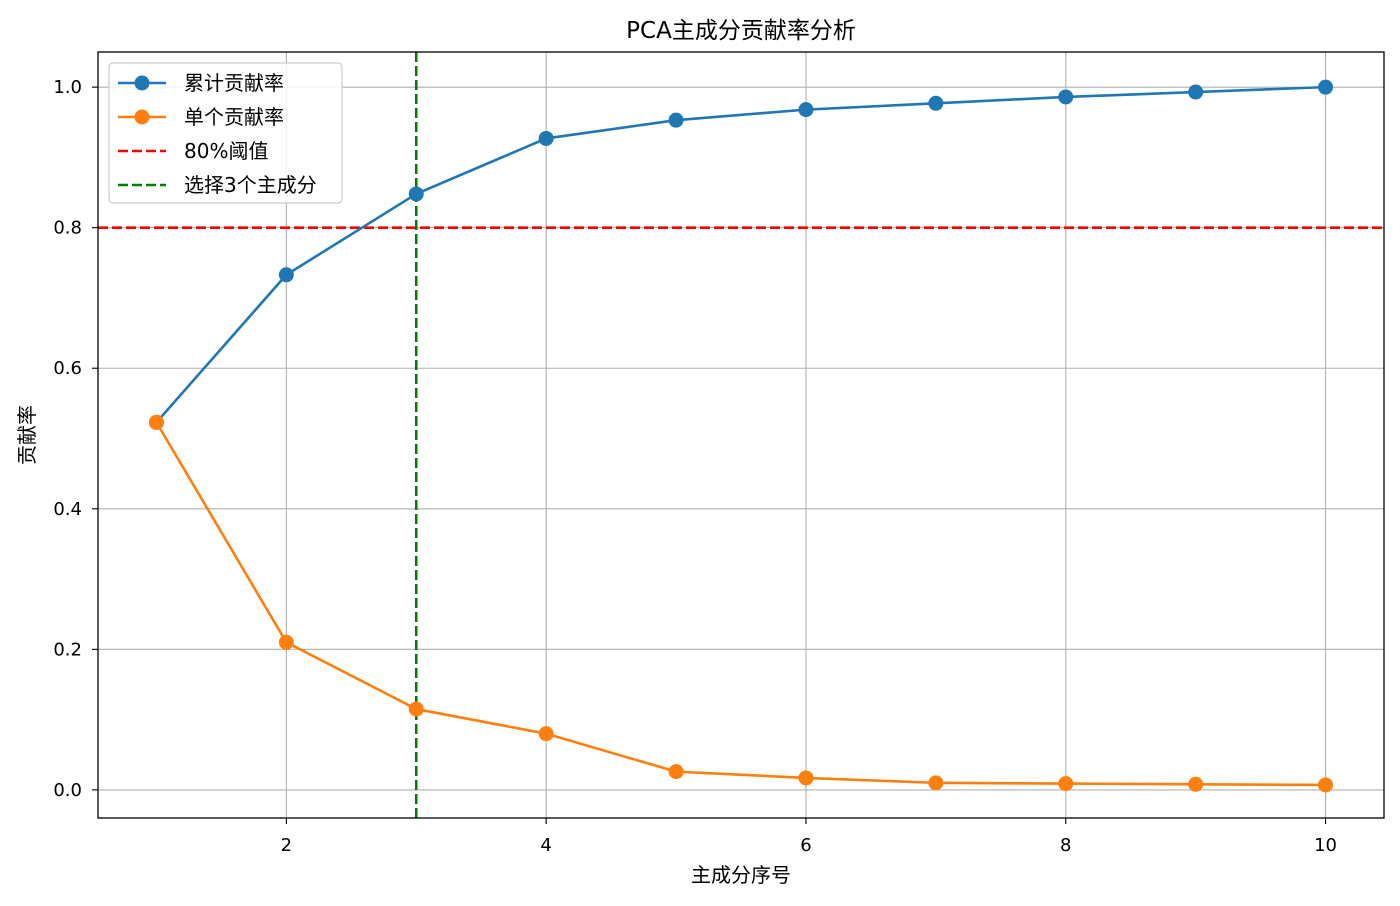 Image resolution: width=1400 pixels, height=906 pixels. What do you see at coordinates (286, 845) in the screenshot?
I see `x-tick-label: 2` at bounding box center [286, 845].